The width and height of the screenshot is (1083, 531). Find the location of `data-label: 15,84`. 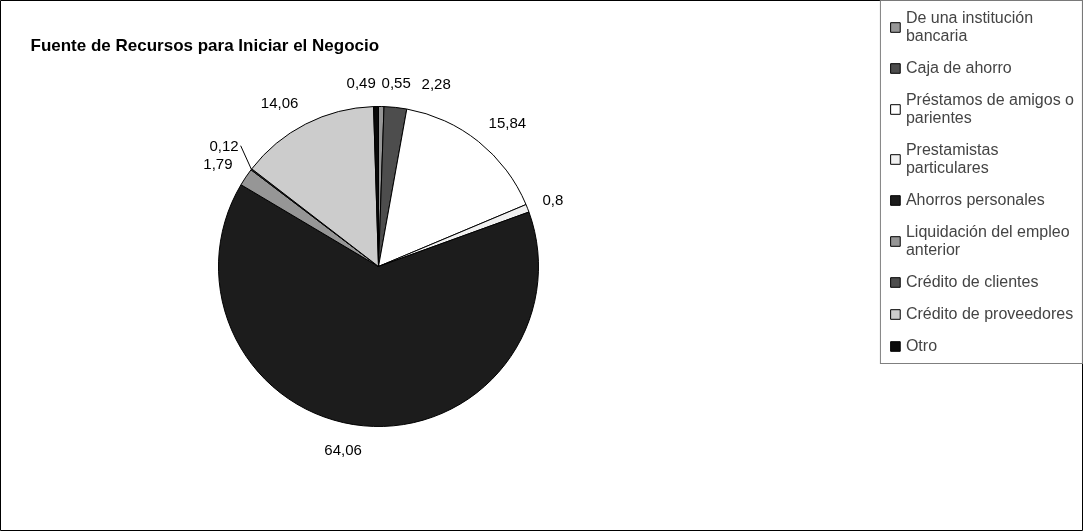

data-label: 15,84 is located at coordinates (507, 122).